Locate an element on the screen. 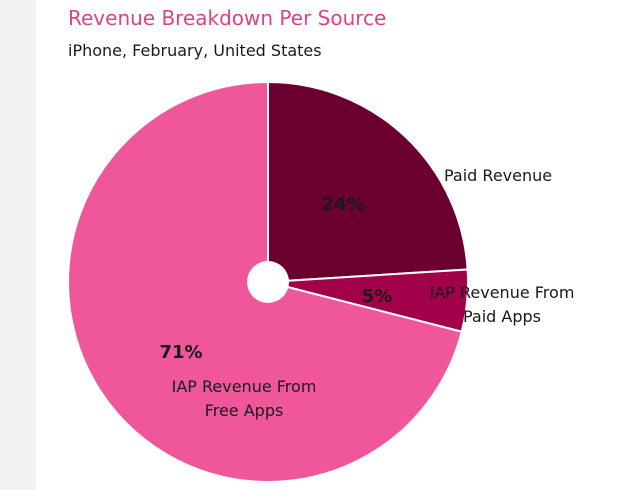 This screenshot has width=620, height=490. slice-percent-label-2: 5% is located at coordinates (377, 296).